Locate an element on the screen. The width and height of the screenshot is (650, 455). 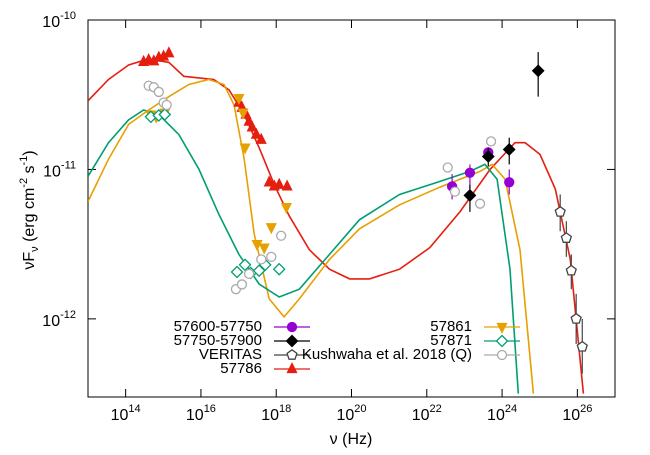
y-label-part: -2 is located at coordinates (24, 183).